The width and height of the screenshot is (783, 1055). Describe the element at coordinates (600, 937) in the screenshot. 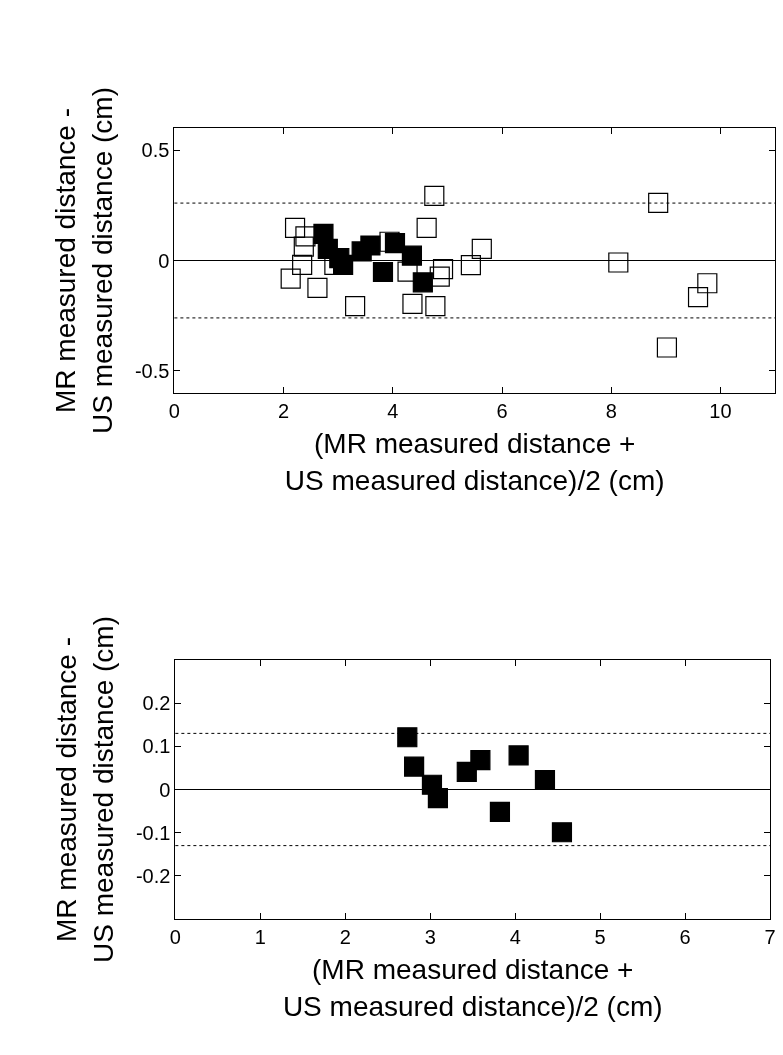

I see `x-tick-label: 5` at that location.